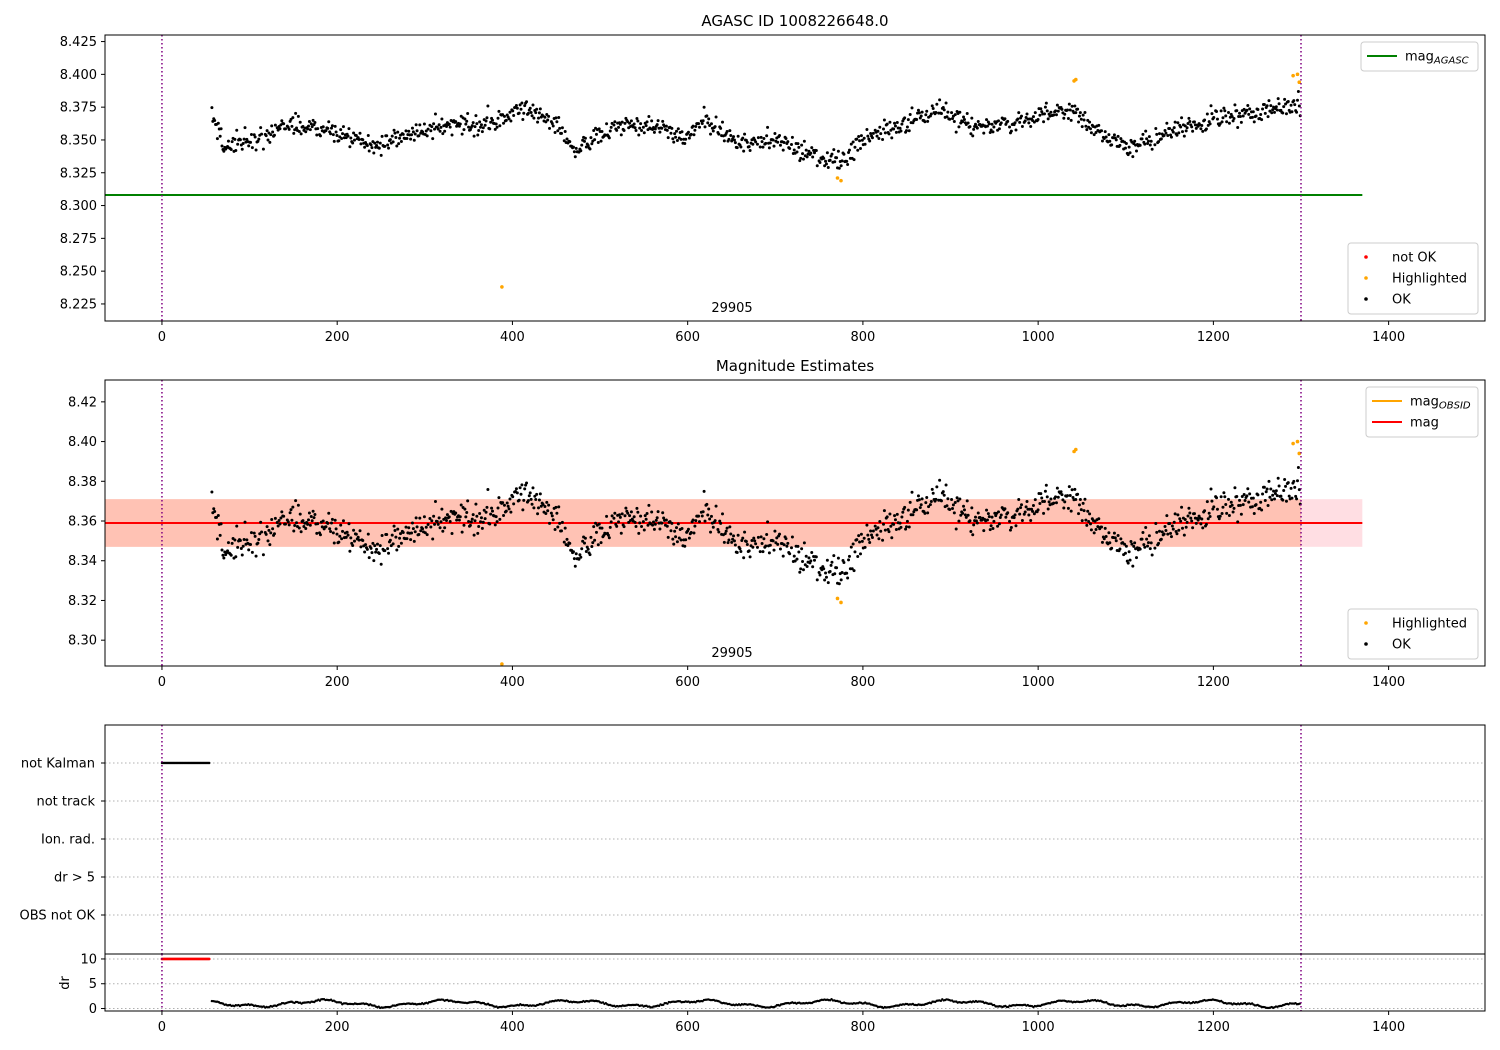 The width and height of the screenshot is (1500, 1050). I want to click on x-tick-label: 800, so click(862, 682).